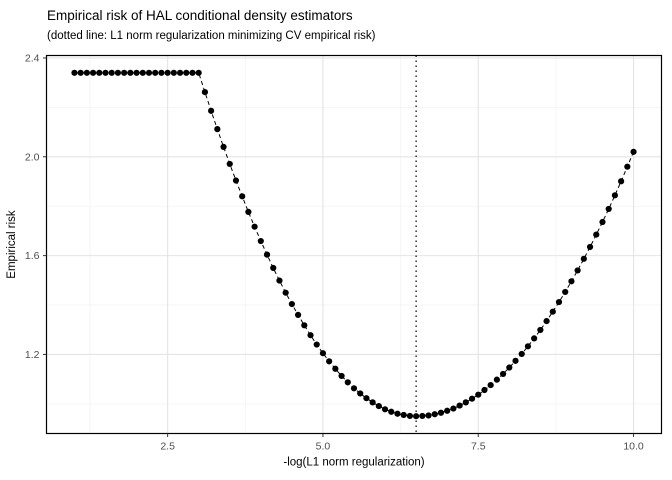 The height and width of the screenshot is (480, 672). What do you see at coordinates (32, 58) in the screenshot?
I see `y-axis-tick-label: 2.4` at bounding box center [32, 58].